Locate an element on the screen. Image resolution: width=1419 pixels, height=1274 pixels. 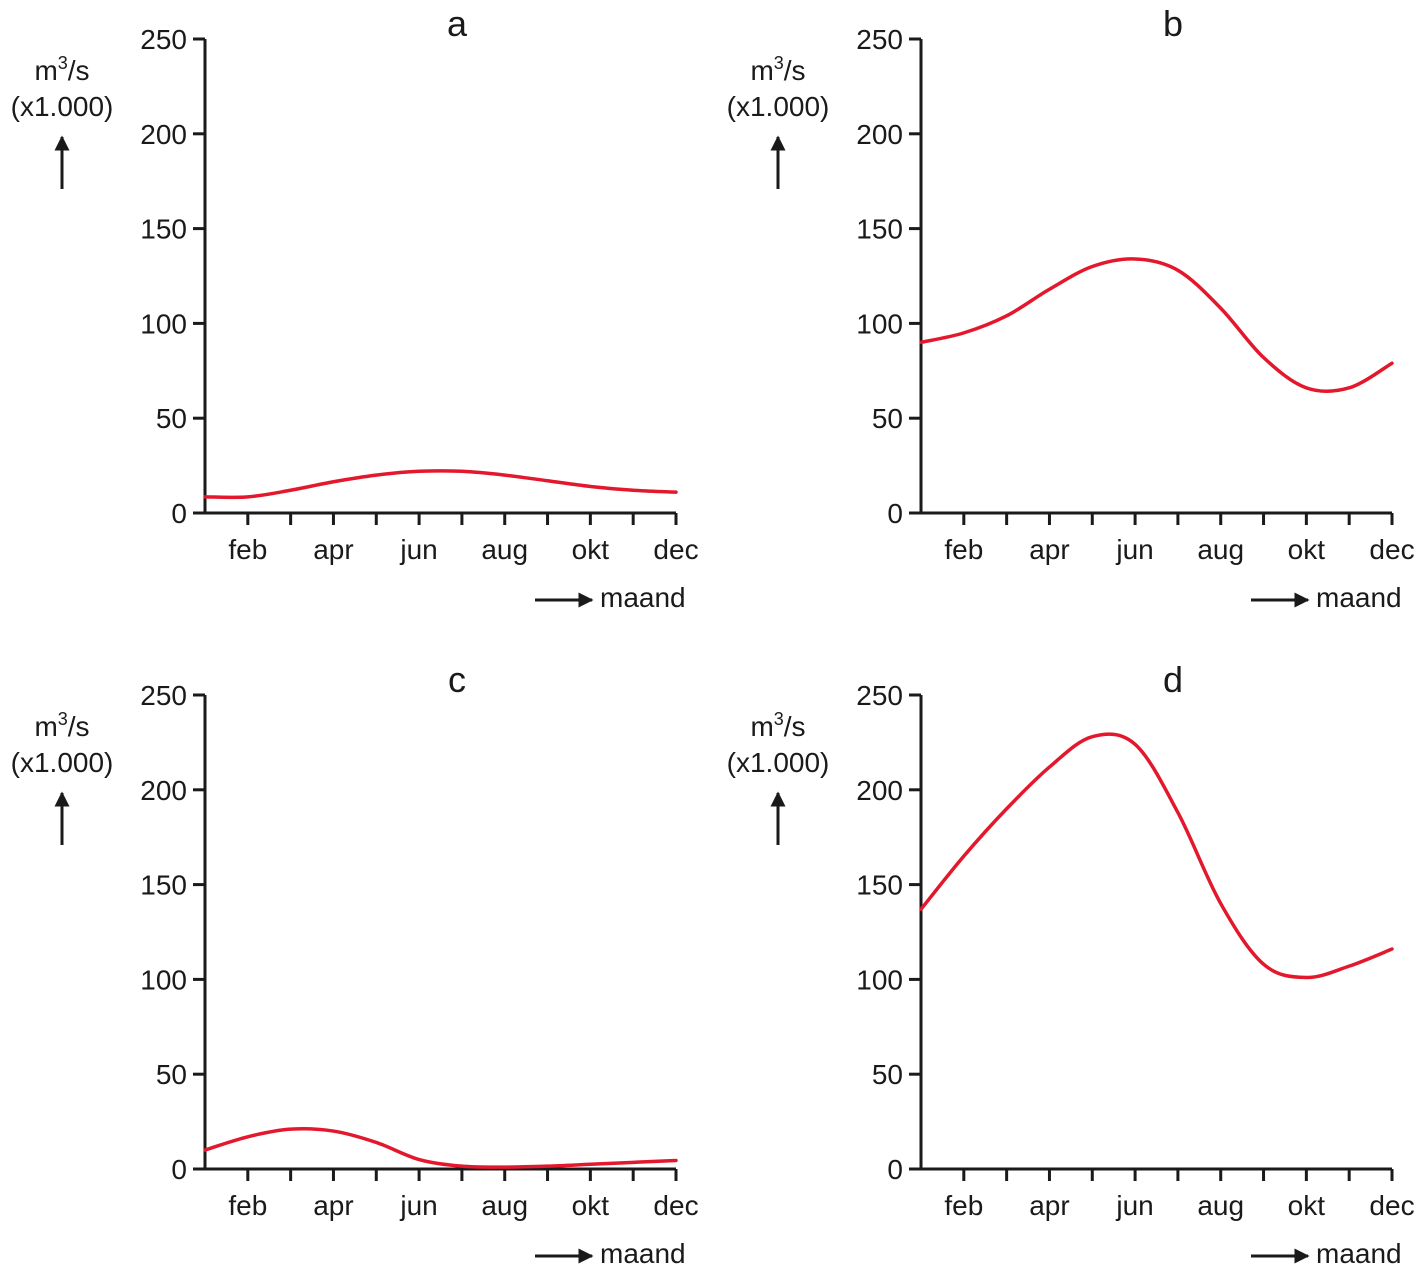
chart-title: c is located at coordinates (457, 679).